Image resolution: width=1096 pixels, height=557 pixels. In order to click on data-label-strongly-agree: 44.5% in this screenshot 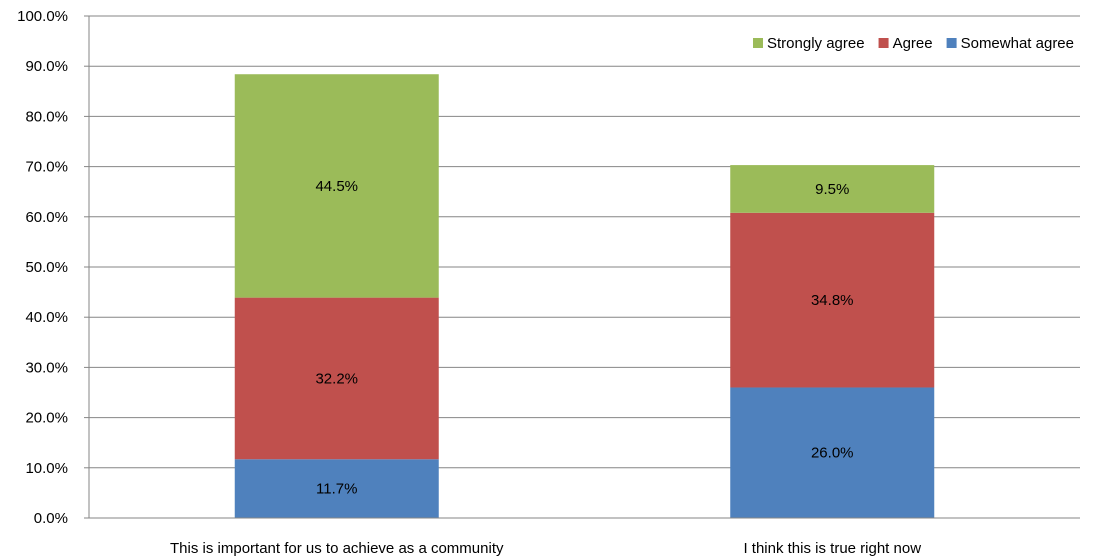, I will do `click(336, 186)`.